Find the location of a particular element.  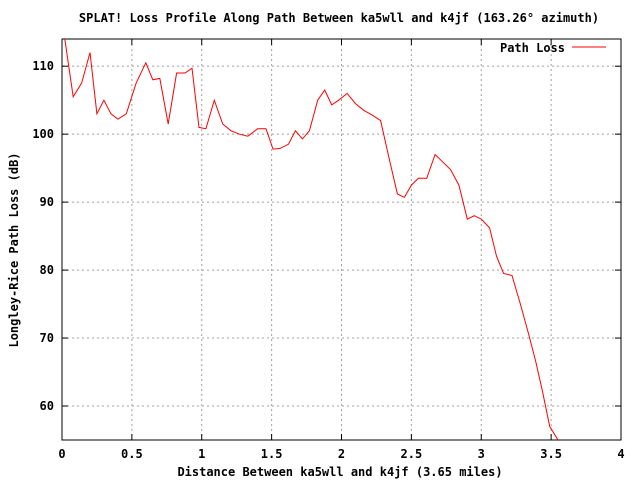

legend-label-path-loss: Path Loss is located at coordinates (532, 48).